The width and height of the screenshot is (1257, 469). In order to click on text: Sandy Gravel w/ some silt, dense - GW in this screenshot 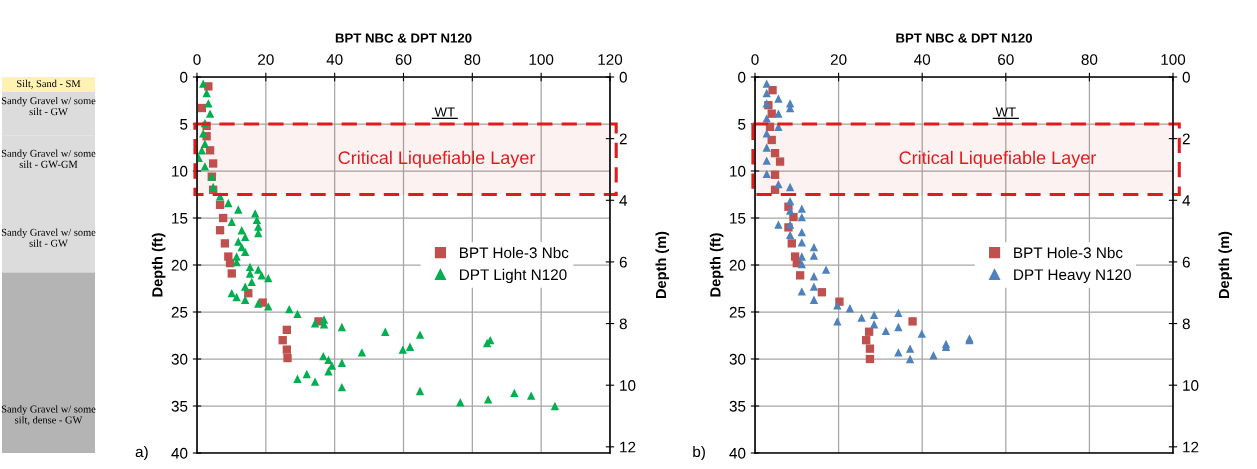, I will do `click(48, 415)`.